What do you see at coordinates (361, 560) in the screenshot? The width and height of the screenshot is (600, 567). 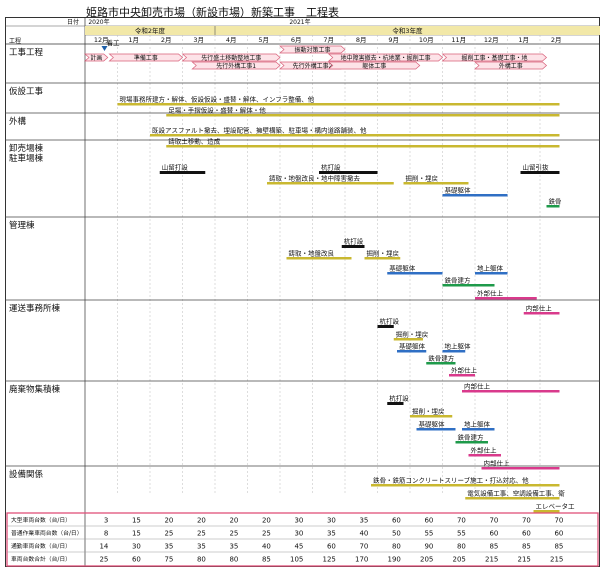 I see `vehicle-count-cell: 170` at bounding box center [361, 560].